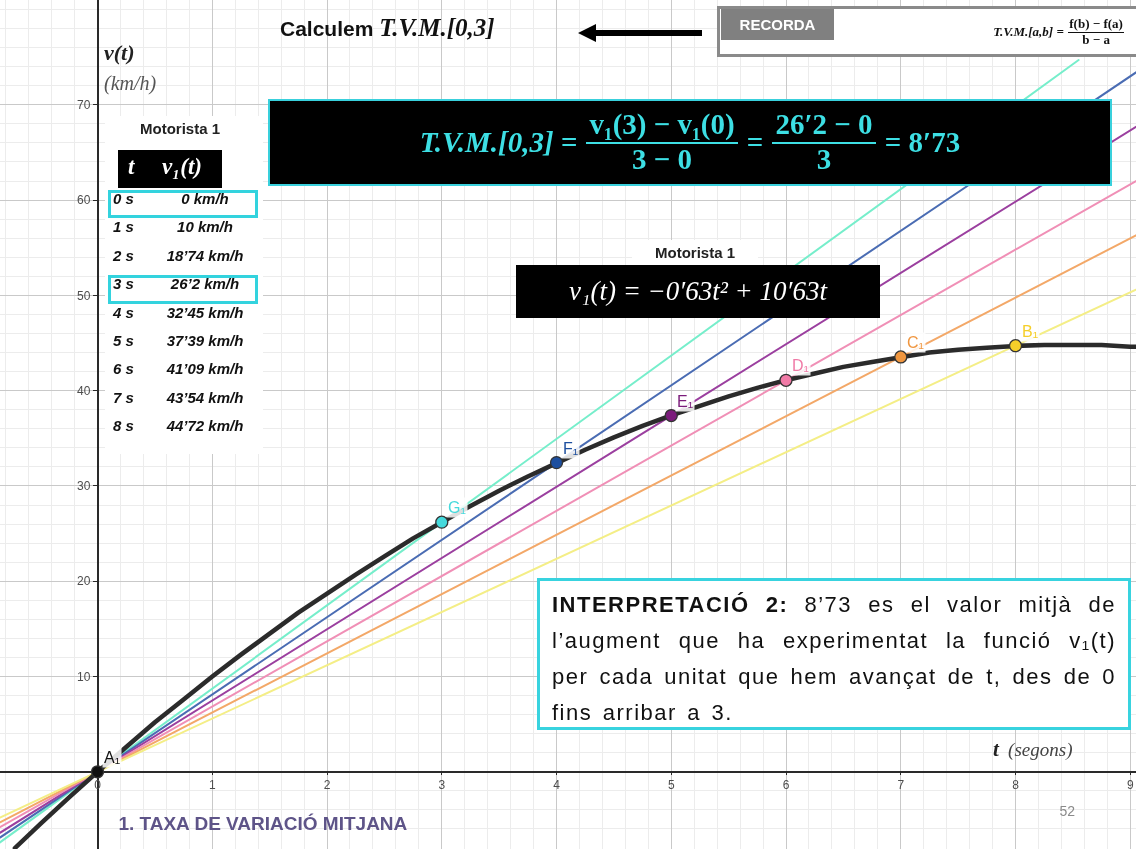 The height and width of the screenshot is (849, 1136). Describe the element at coordinates (1067, 811) in the screenshot. I see `annotation: 52` at that location.